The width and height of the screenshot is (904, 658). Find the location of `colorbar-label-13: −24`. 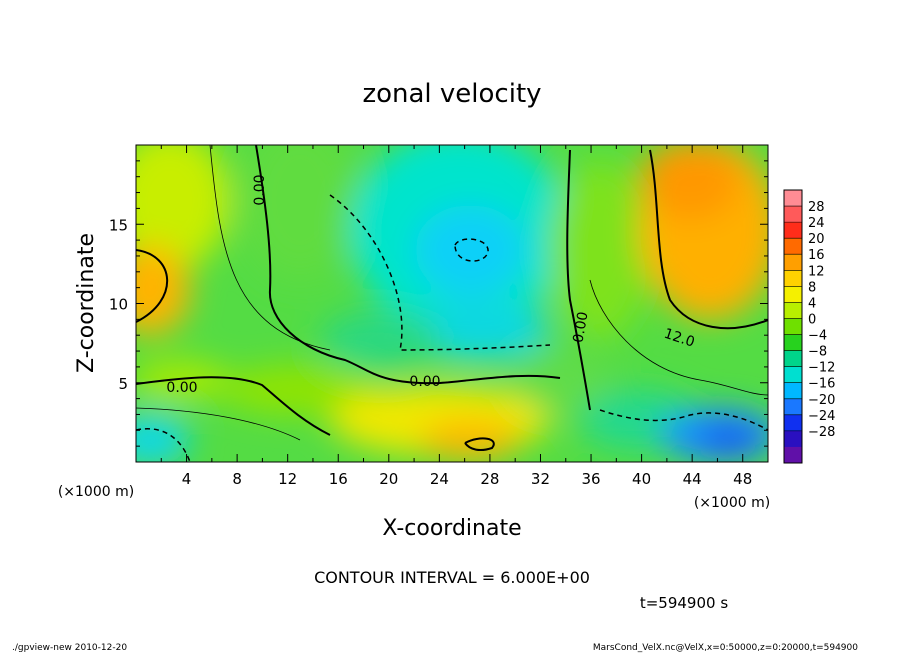

colorbar-label-13: −24 is located at coordinates (821, 416).